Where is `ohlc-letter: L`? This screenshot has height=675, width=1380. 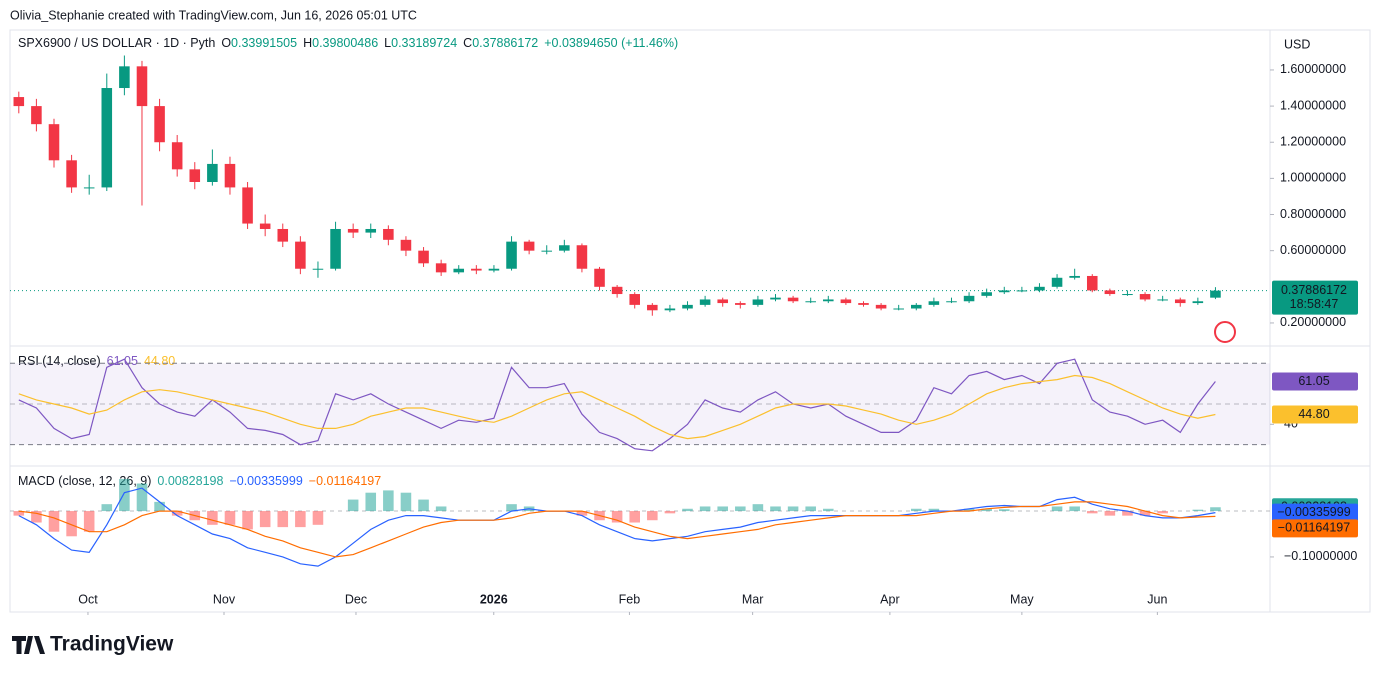 ohlc-letter: L is located at coordinates (387, 43).